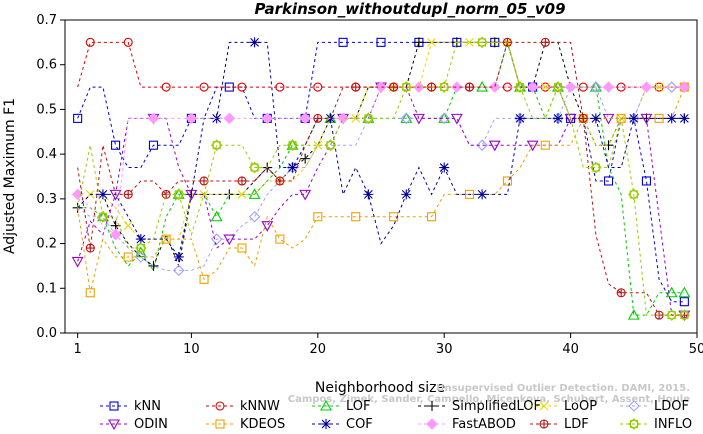 The width and height of the screenshot is (703, 434). What do you see at coordinates (130, 406) in the screenshot?
I see `legend-entry-kNN: kNN` at bounding box center [130, 406].